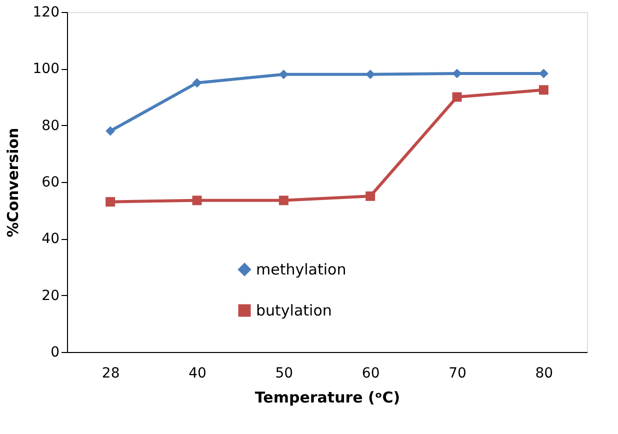 This screenshot has height=434, width=618. What do you see at coordinates (371, 374) in the screenshot?
I see `x-tick-label: 60` at bounding box center [371, 374].